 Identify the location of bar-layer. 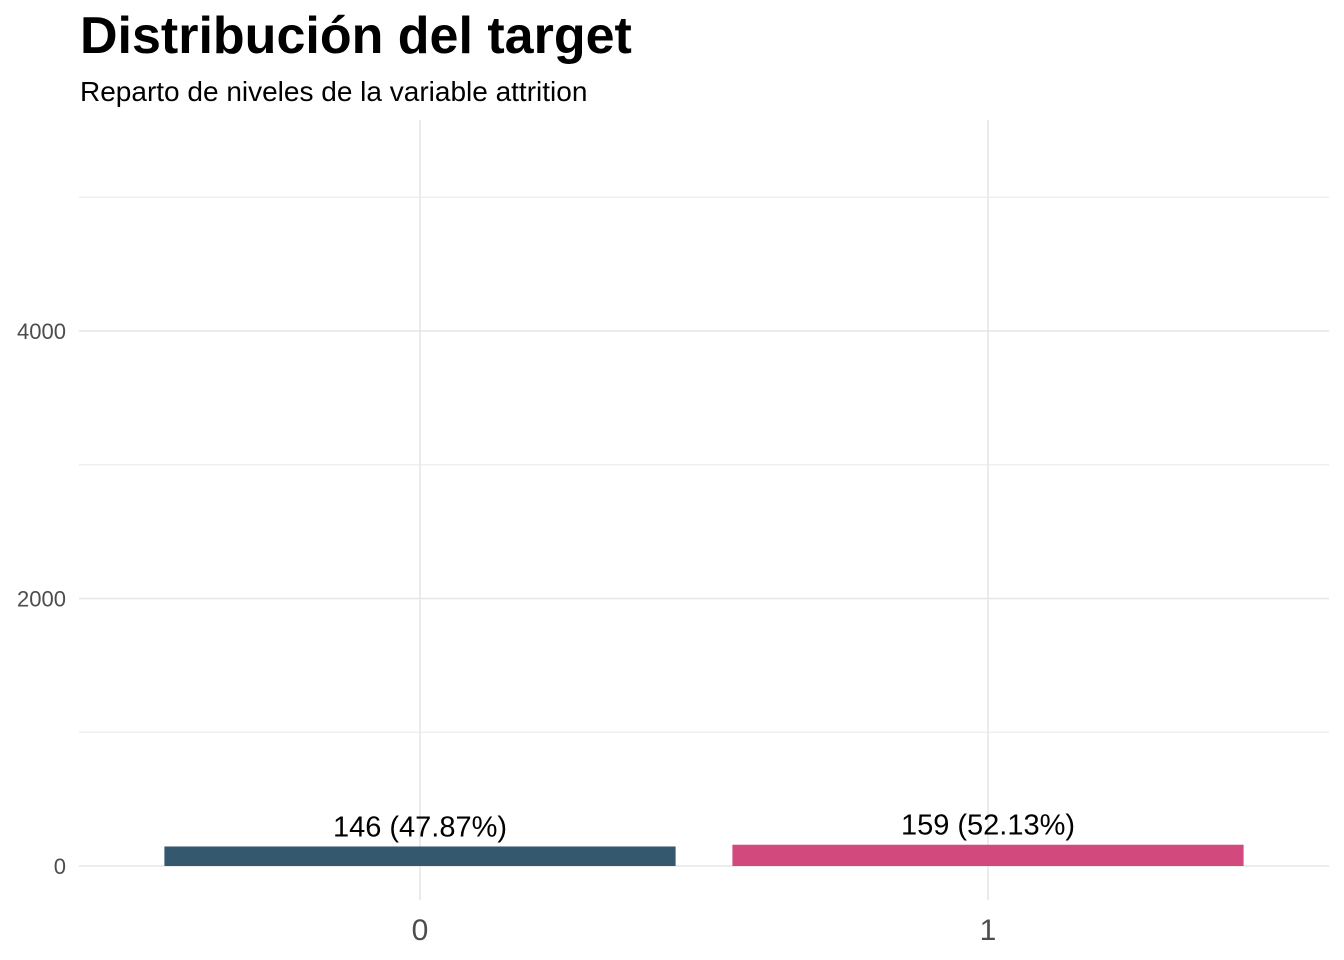
(704, 855).